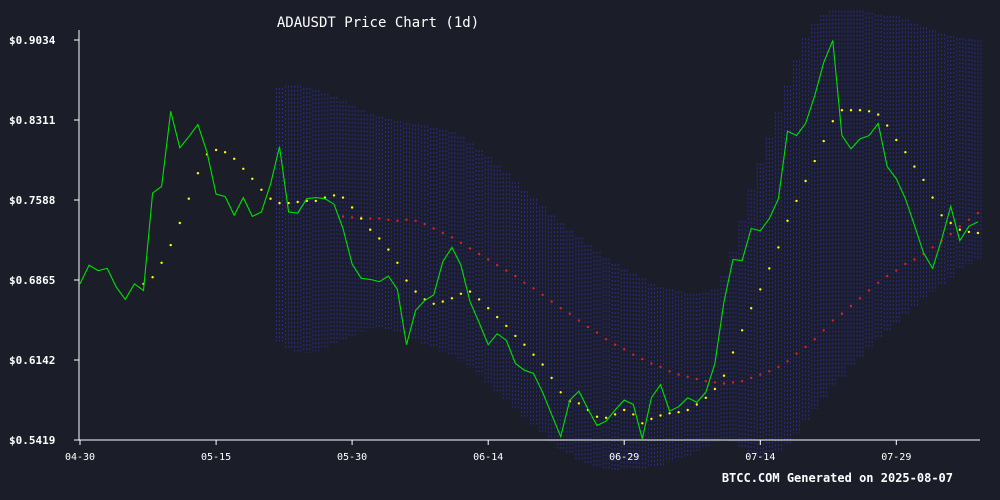 The width and height of the screenshot is (1000, 500). What do you see at coordinates (32, 440) in the screenshot?
I see `y-tick-label: $0.5419` at bounding box center [32, 440].